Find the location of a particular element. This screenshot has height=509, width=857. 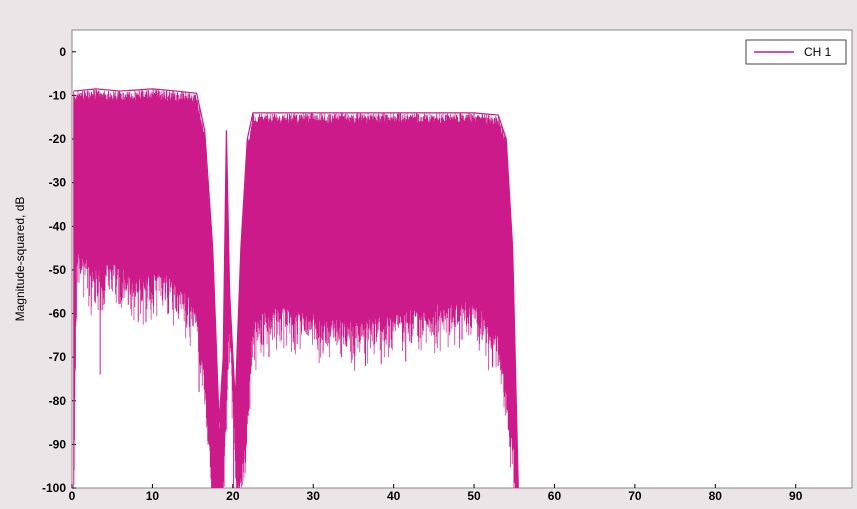

y-axis-label: Magnitude-squared, dB is located at coordinates (20, 259).